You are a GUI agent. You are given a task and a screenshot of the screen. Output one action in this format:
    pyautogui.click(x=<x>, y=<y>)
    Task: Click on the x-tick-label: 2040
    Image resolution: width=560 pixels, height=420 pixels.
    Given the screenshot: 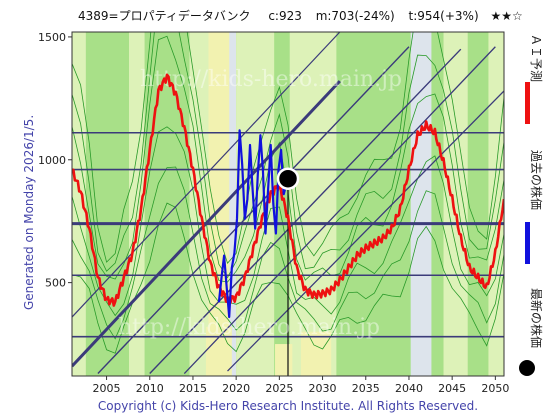 What is the action you would take?
    pyautogui.click(x=409, y=388)
    